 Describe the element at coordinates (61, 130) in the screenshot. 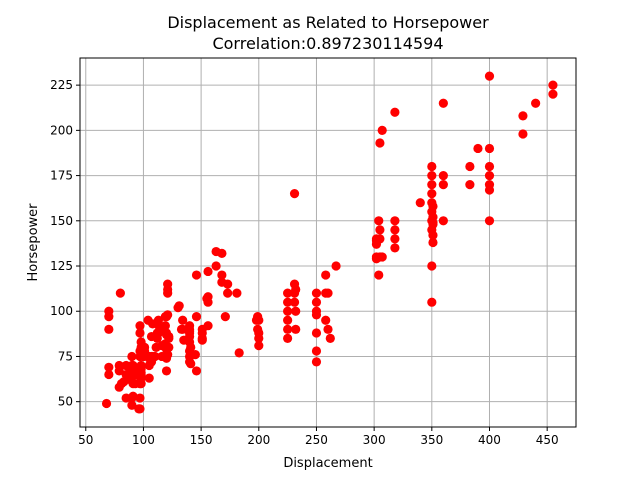

I see `y-tick-label: 200` at that location.